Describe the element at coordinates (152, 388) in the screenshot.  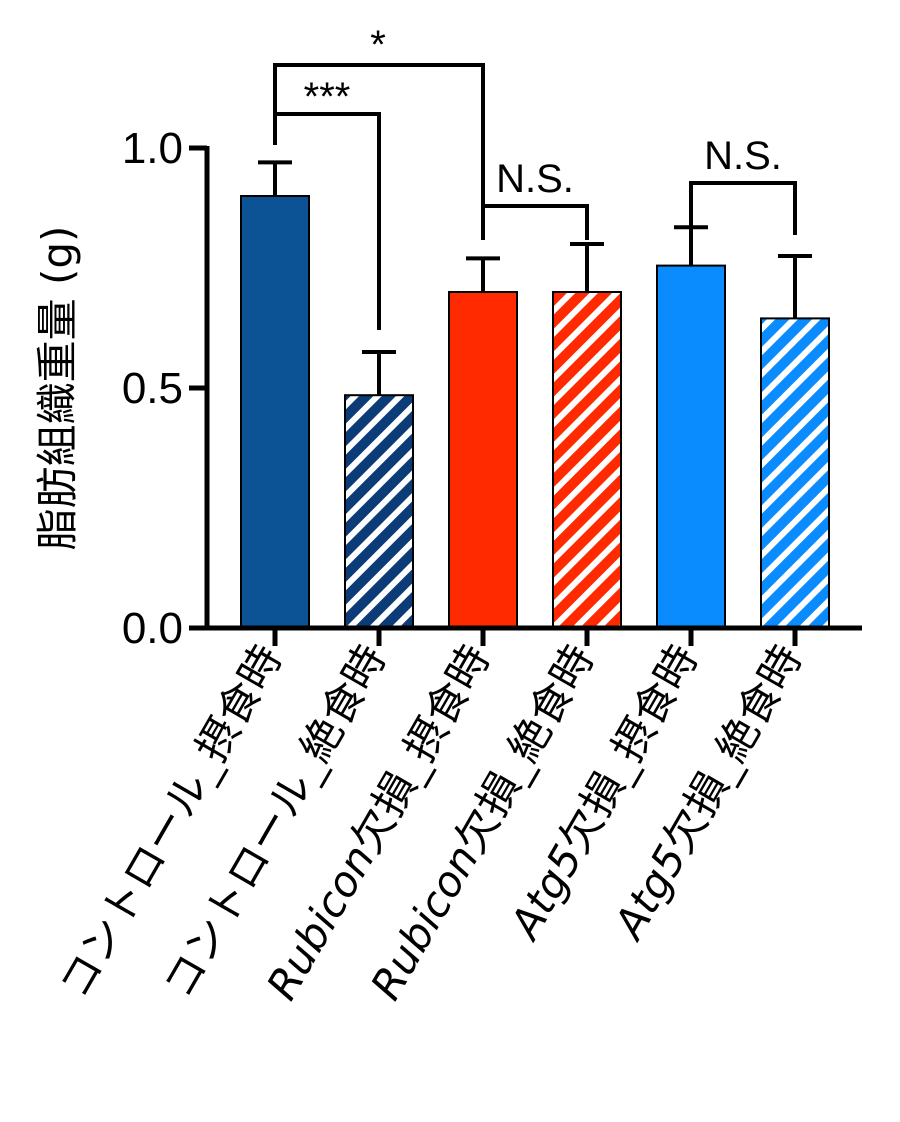
I see `y-tick-label: 0.5` at that location.